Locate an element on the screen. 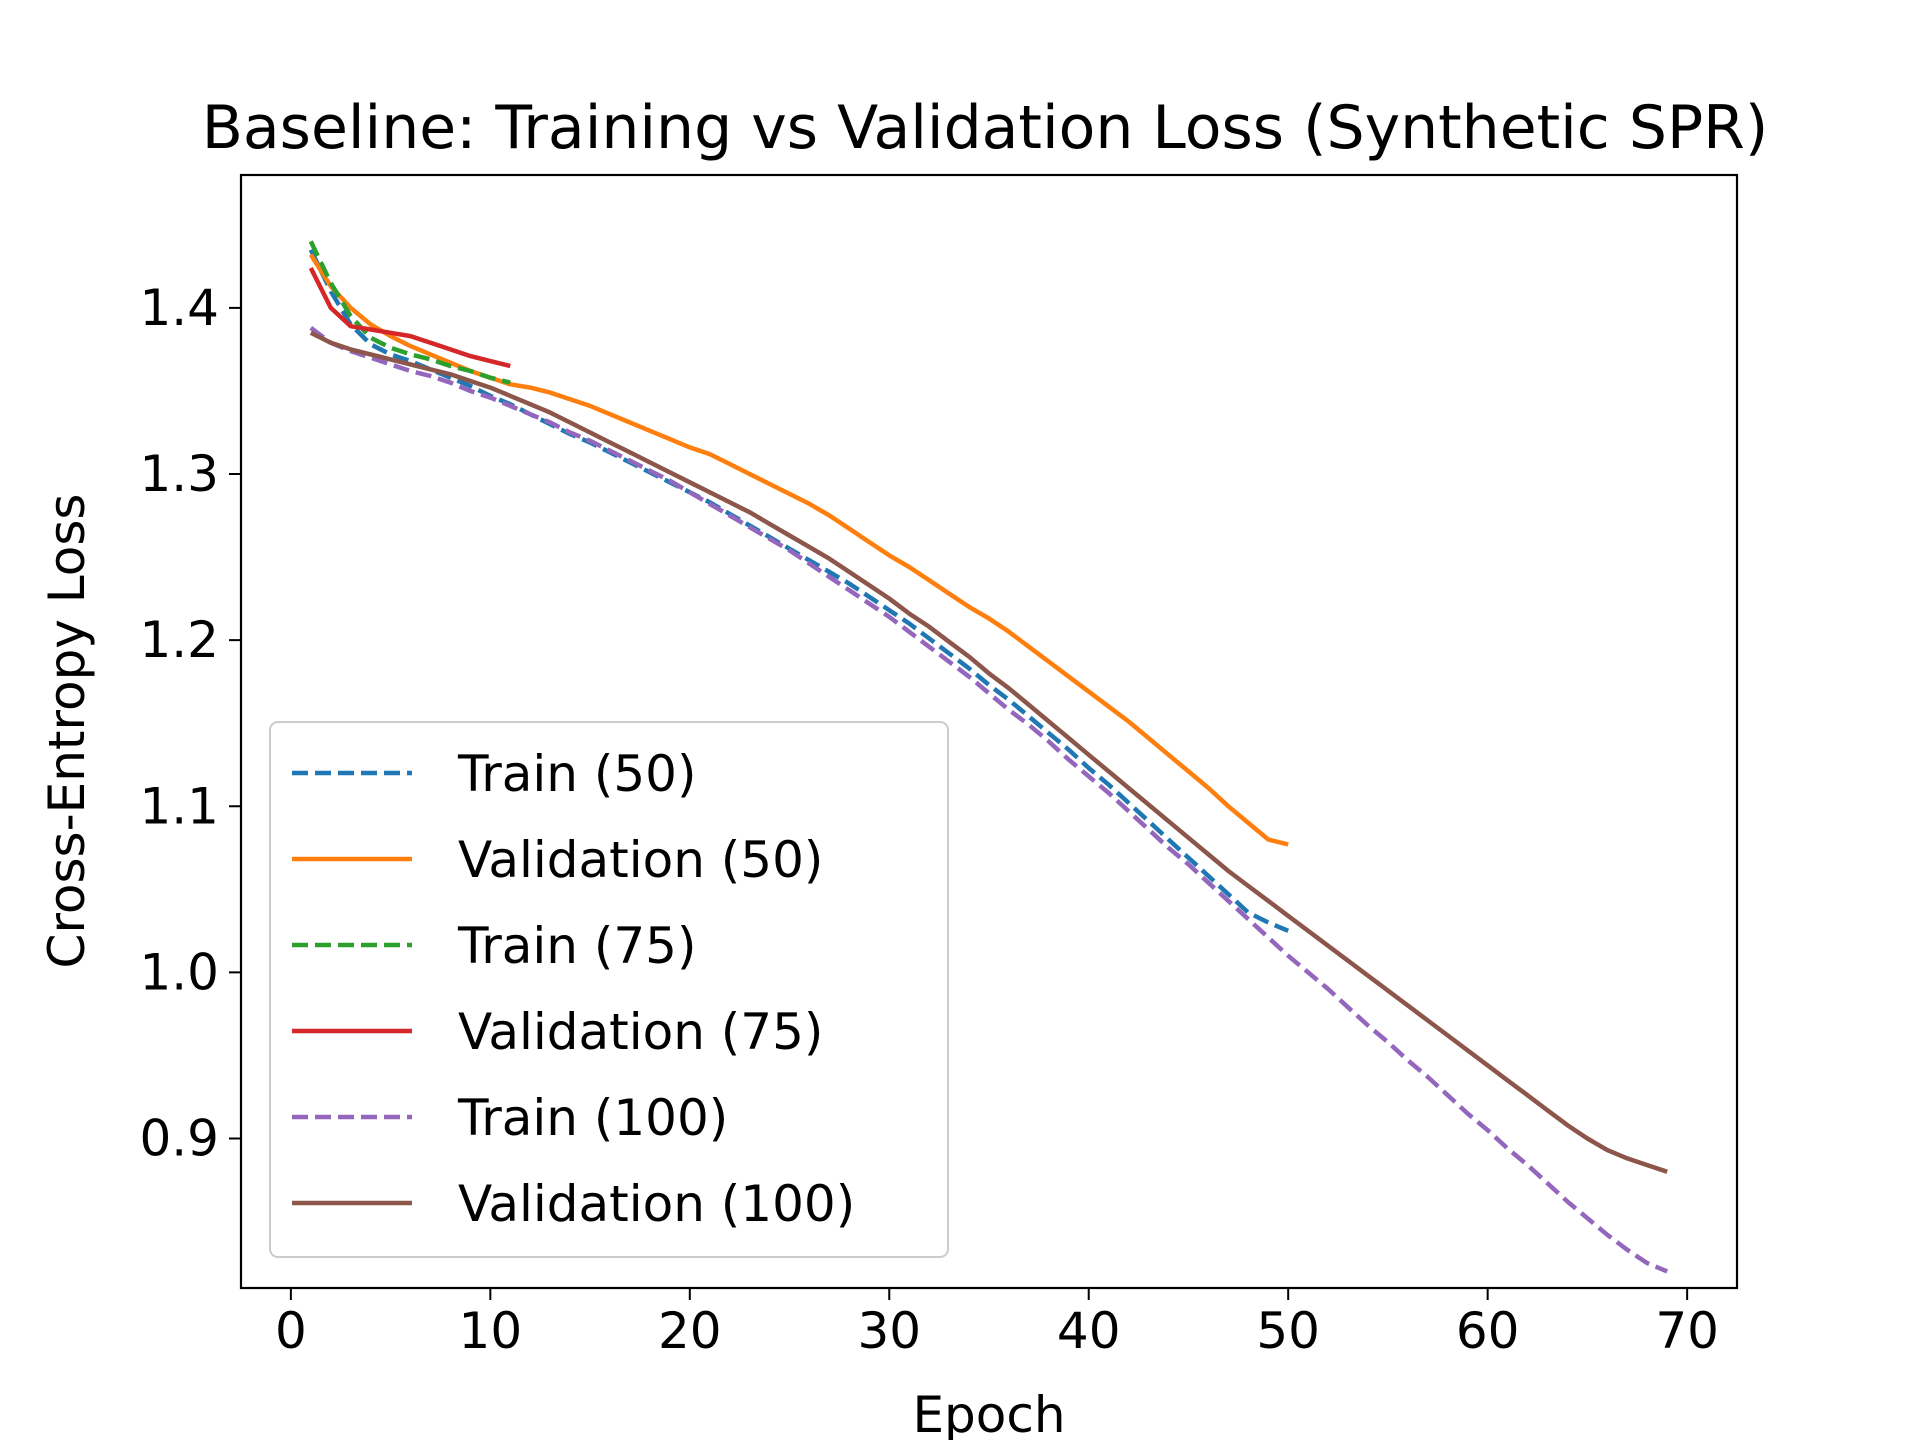 The width and height of the screenshot is (1920, 1440). x-tick-label: 50 is located at coordinates (1288, 1331).